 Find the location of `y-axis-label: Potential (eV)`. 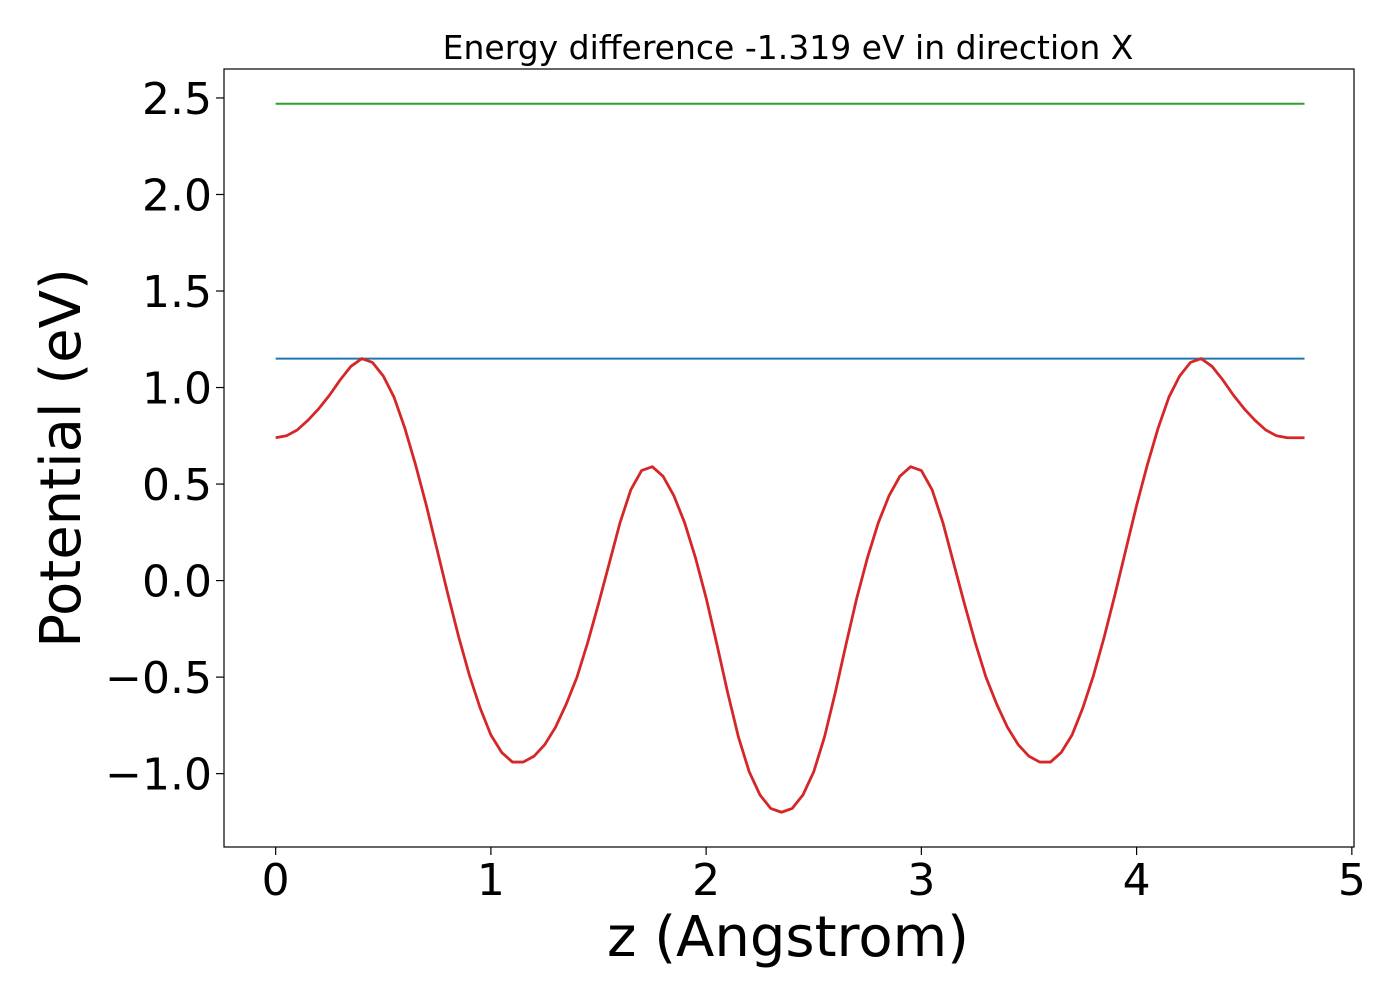

y-axis-label: Potential (eV) is located at coordinates (61, 458).